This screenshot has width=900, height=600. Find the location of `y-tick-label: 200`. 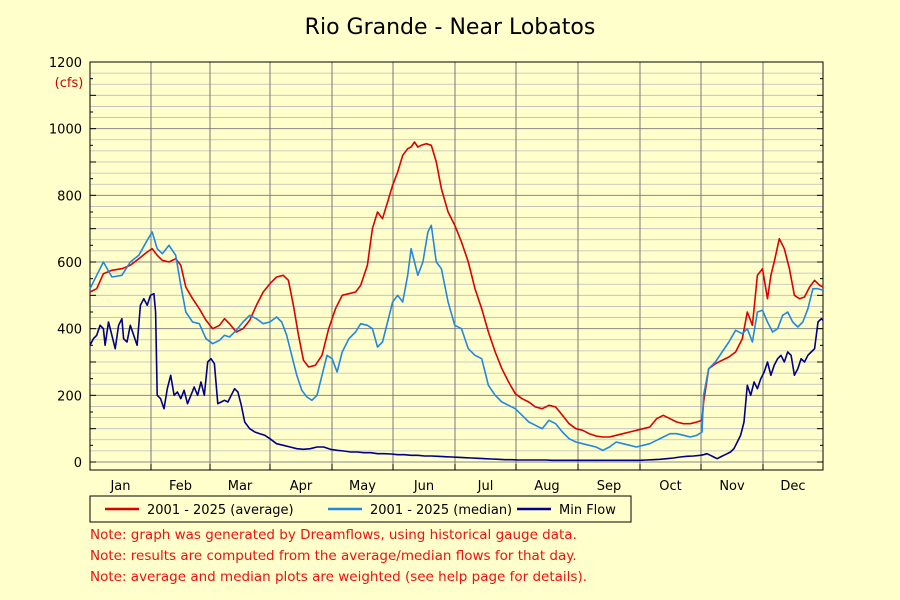

y-tick-label: 200 is located at coordinates (69, 396).